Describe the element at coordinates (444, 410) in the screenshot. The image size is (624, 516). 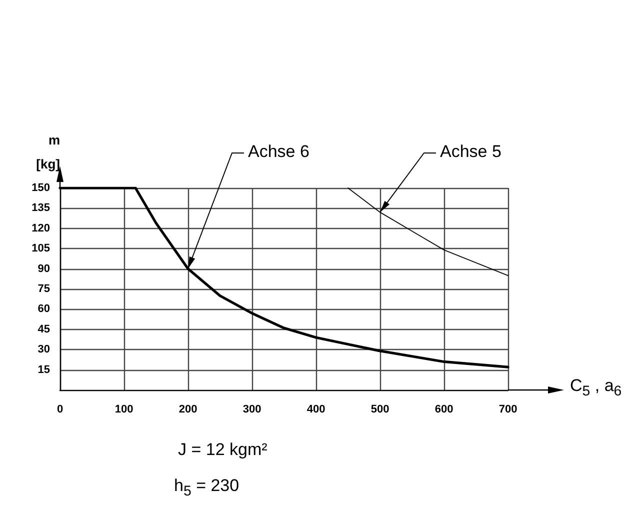
I see `x-tick-label: 600` at that location.